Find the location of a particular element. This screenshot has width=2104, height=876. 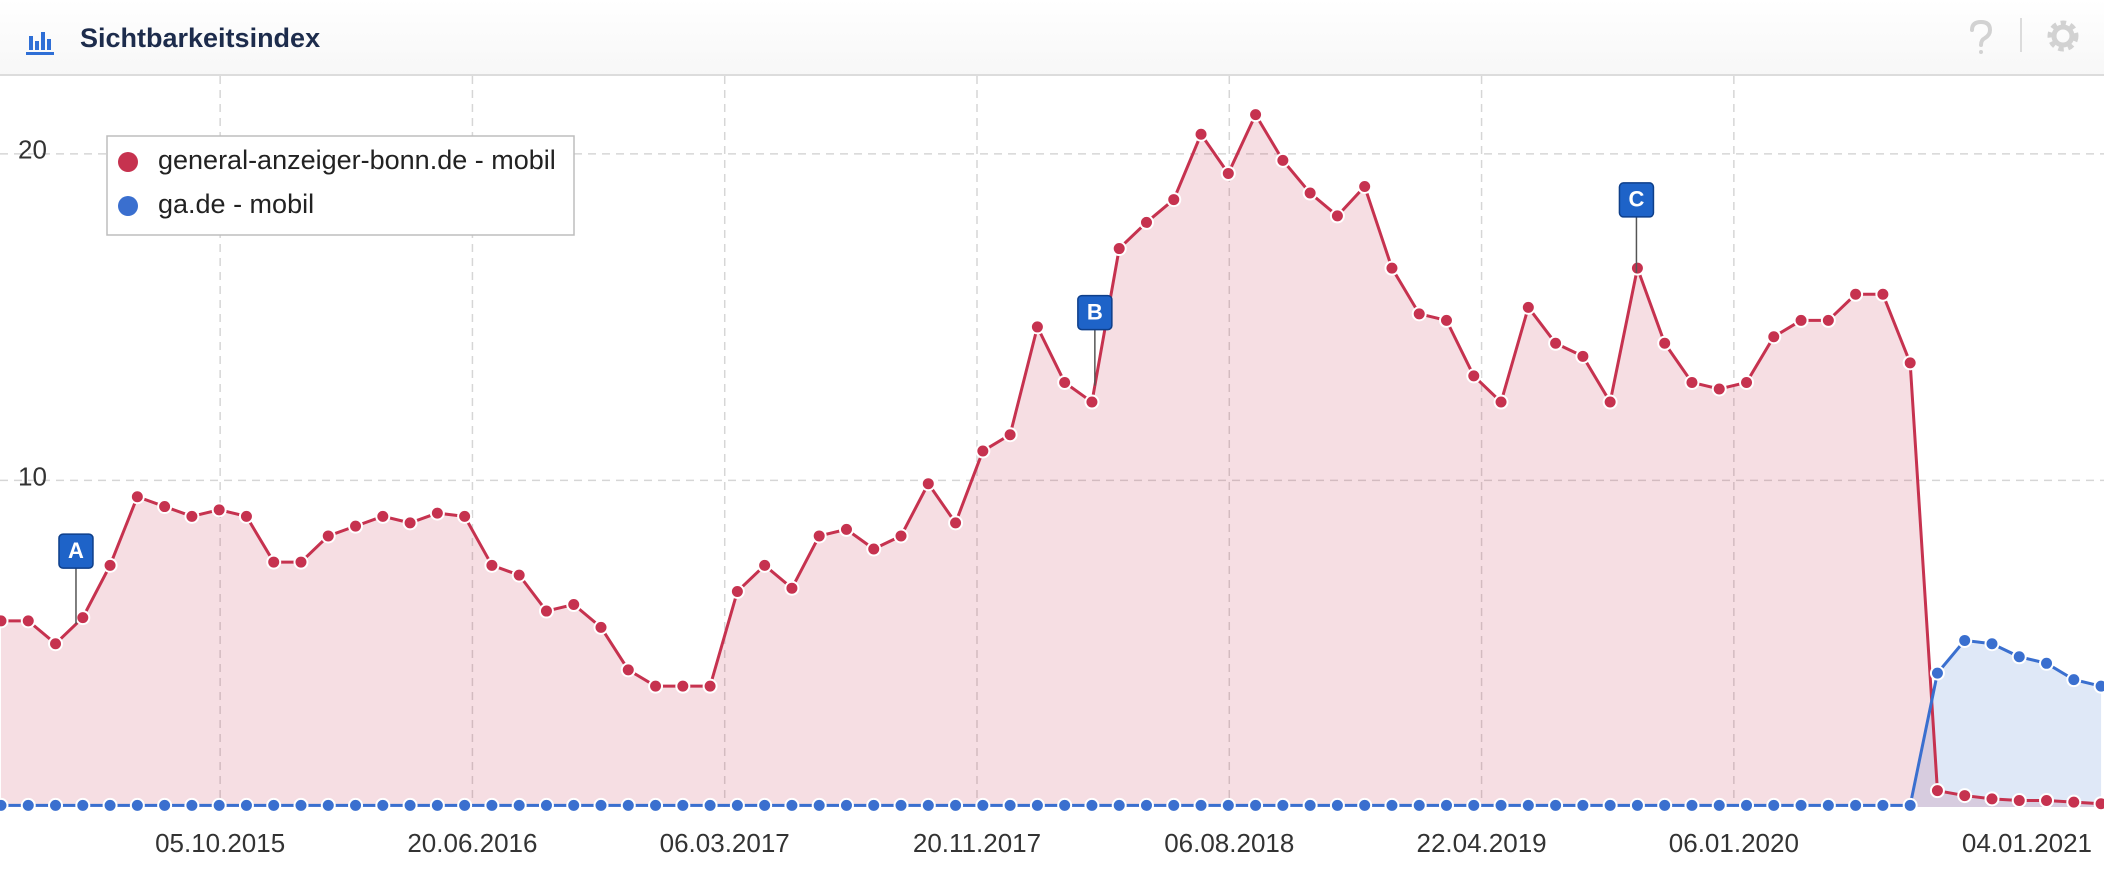

chart-title: Sichtbarkeitsindex is located at coordinates (200, 38).